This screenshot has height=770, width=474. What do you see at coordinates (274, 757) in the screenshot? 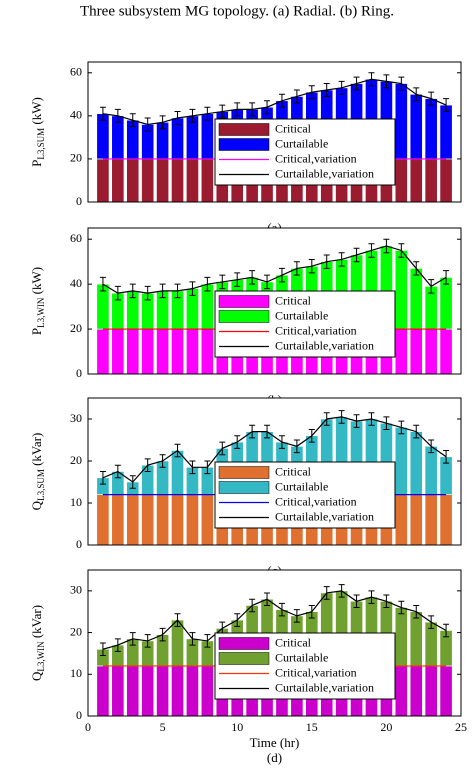
I see `panel-label: (d)` at bounding box center [274, 757].